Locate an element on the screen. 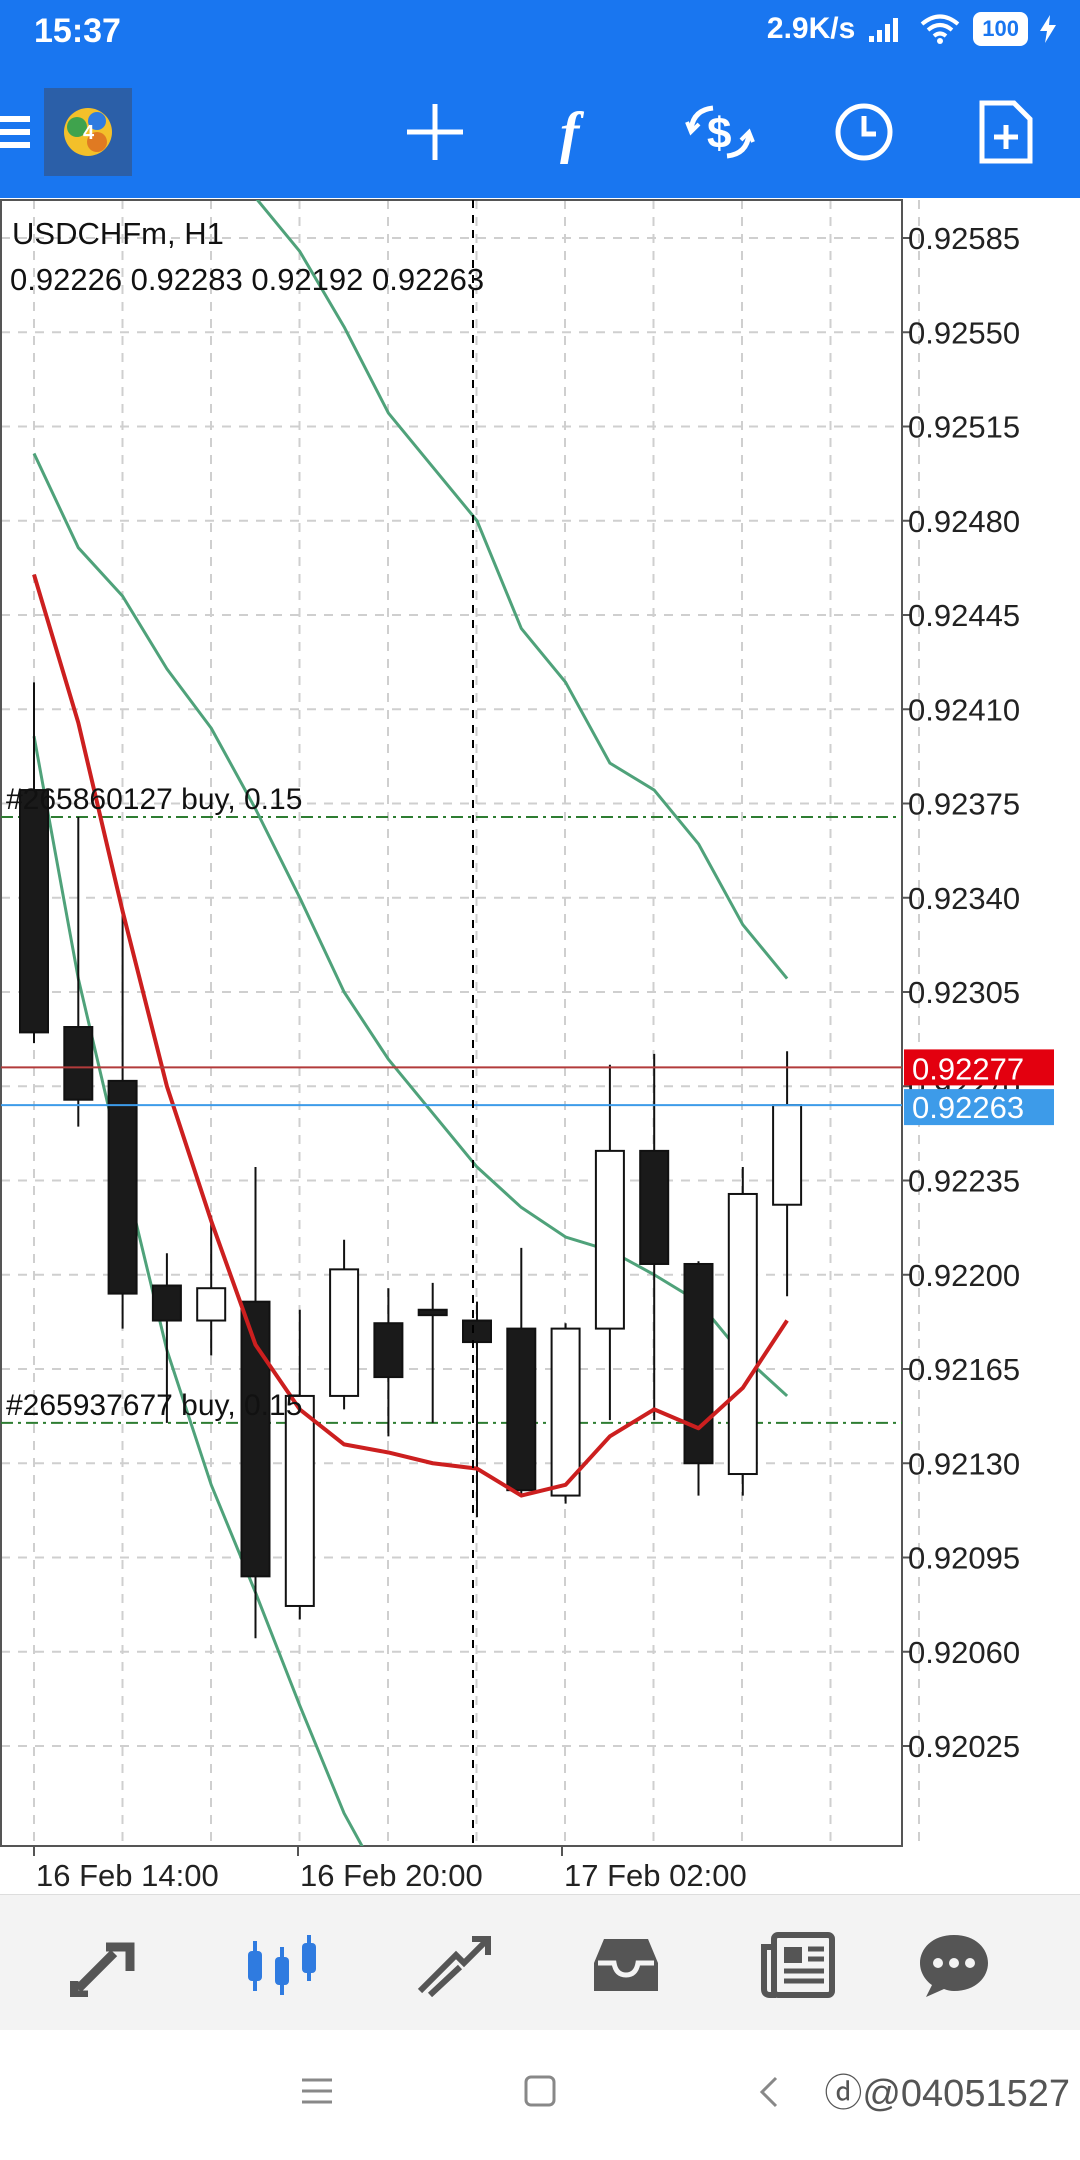  symbol-title: USDCHFm, H1 is located at coordinates (118, 233).